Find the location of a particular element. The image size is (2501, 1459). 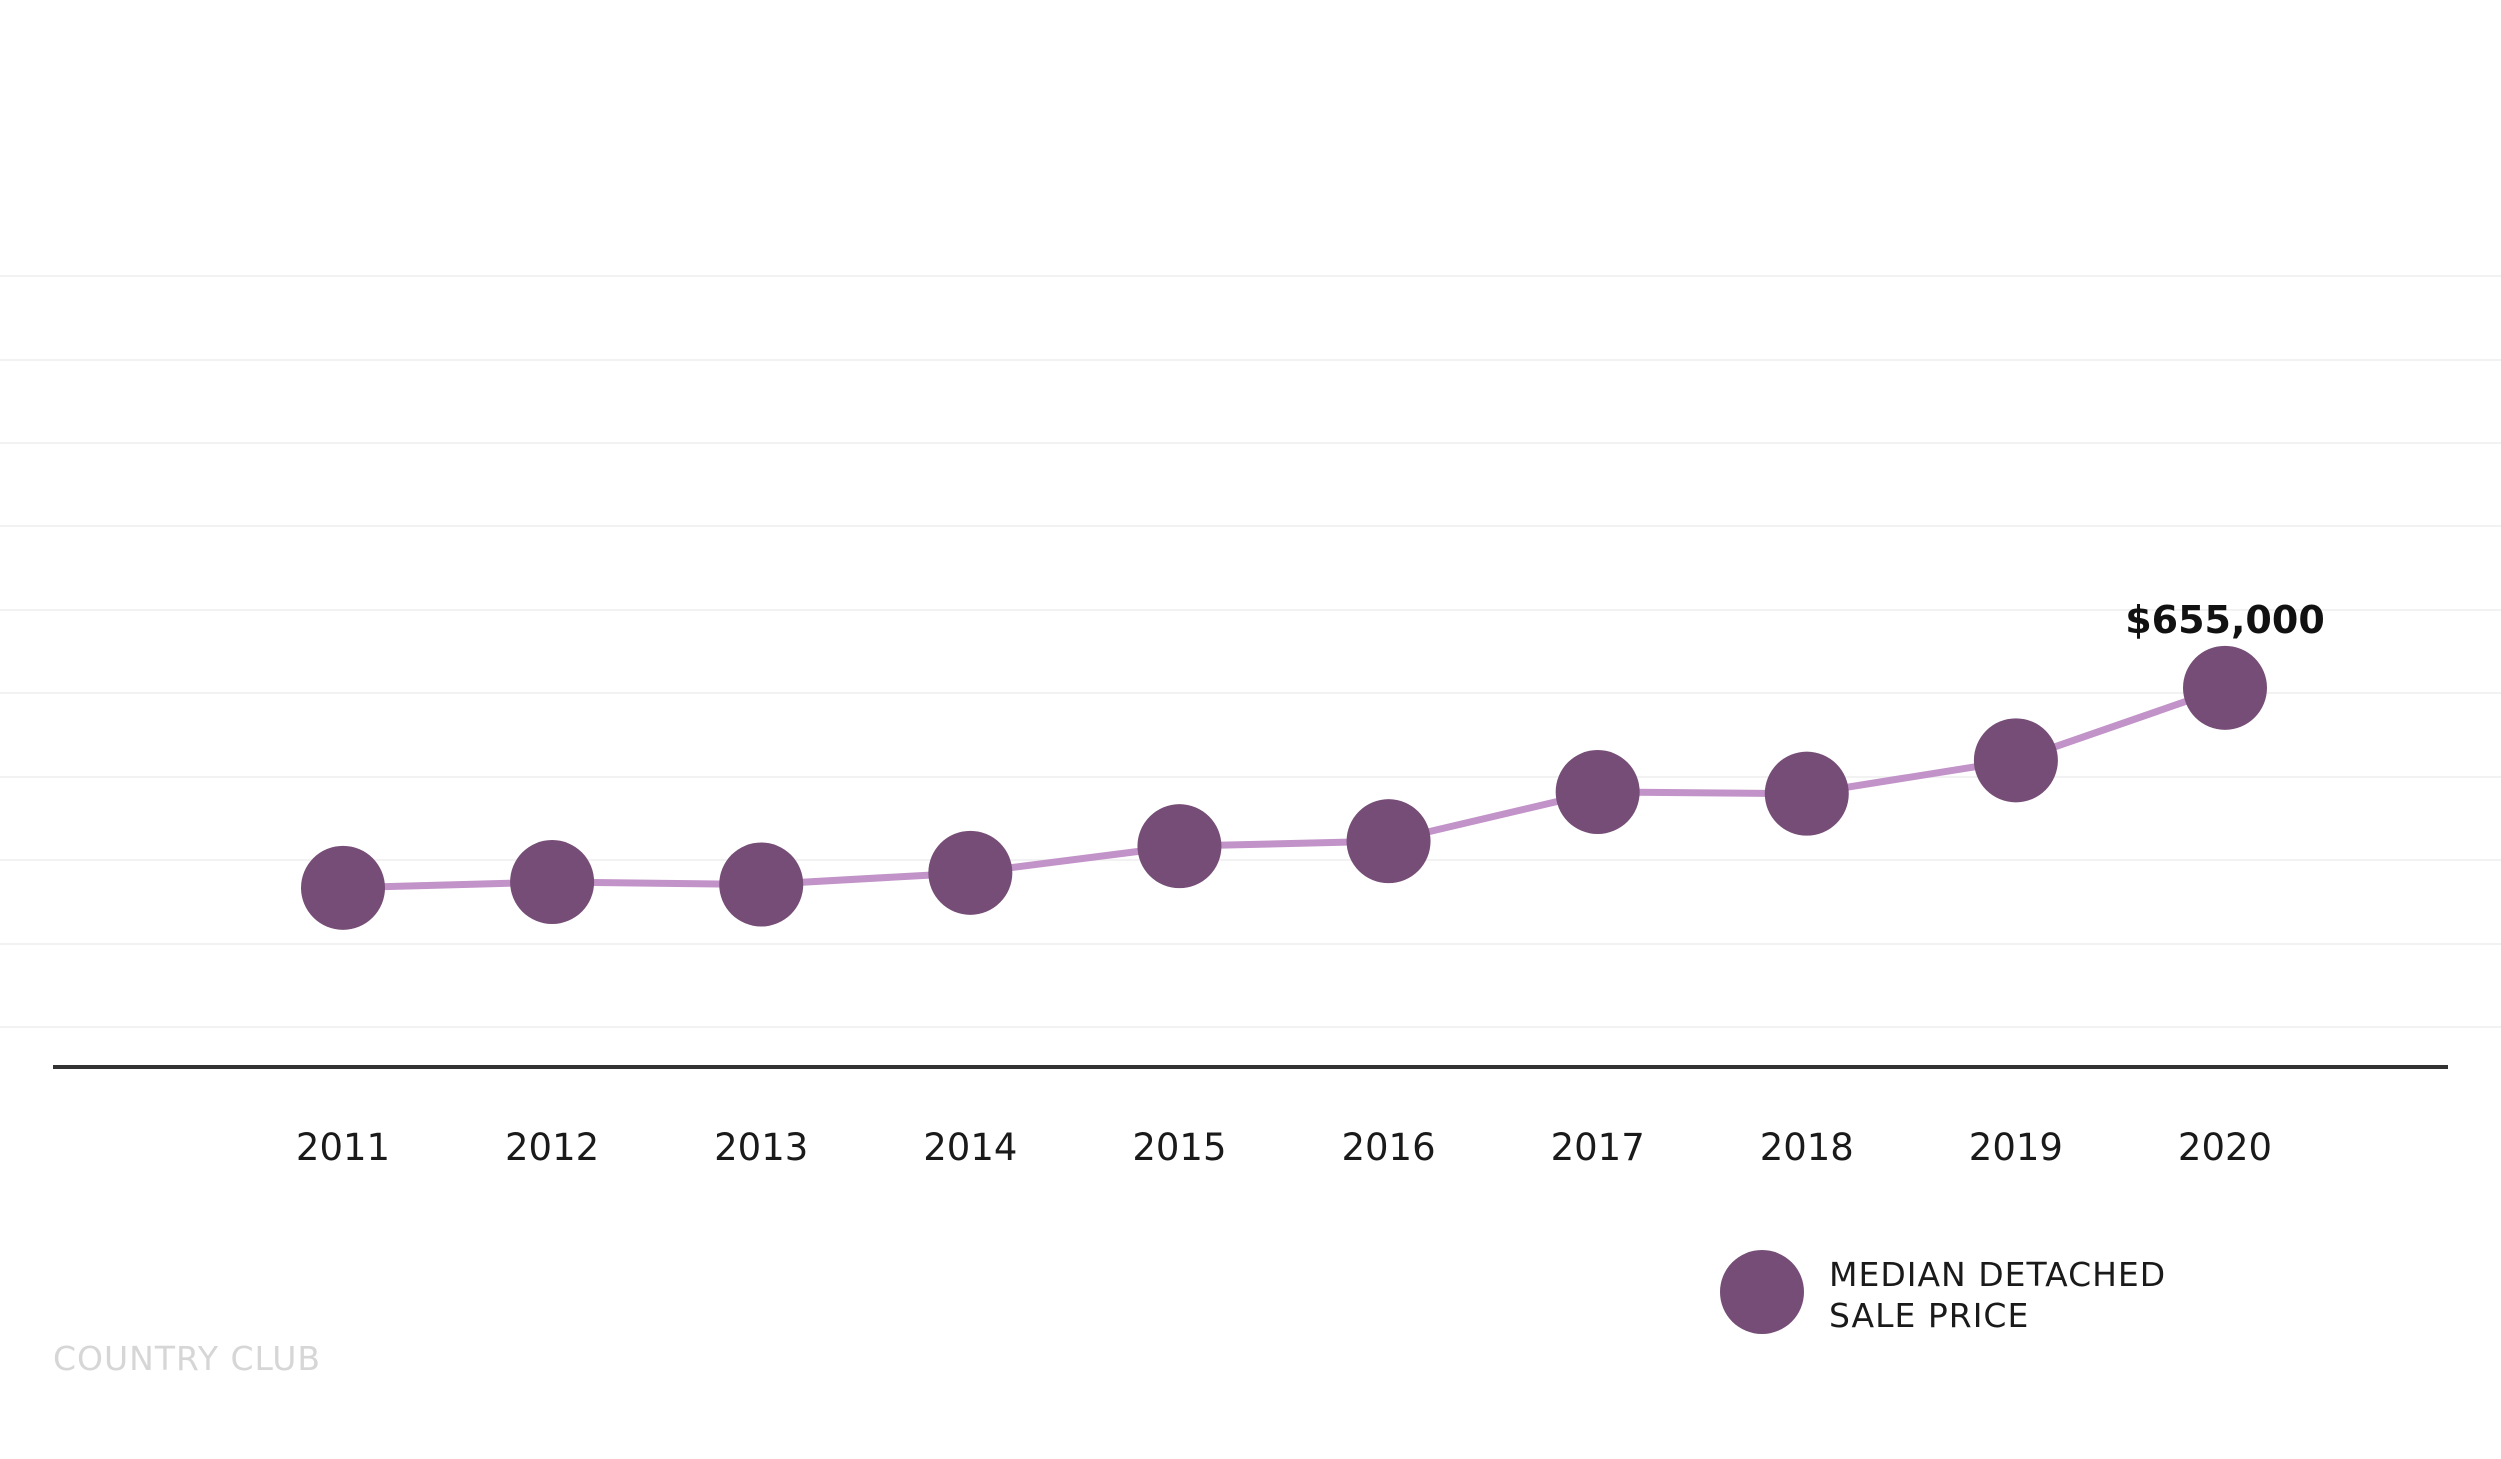

legend-label-line-1: MEDIAN DETACHED is located at coordinates (1997, 1274).